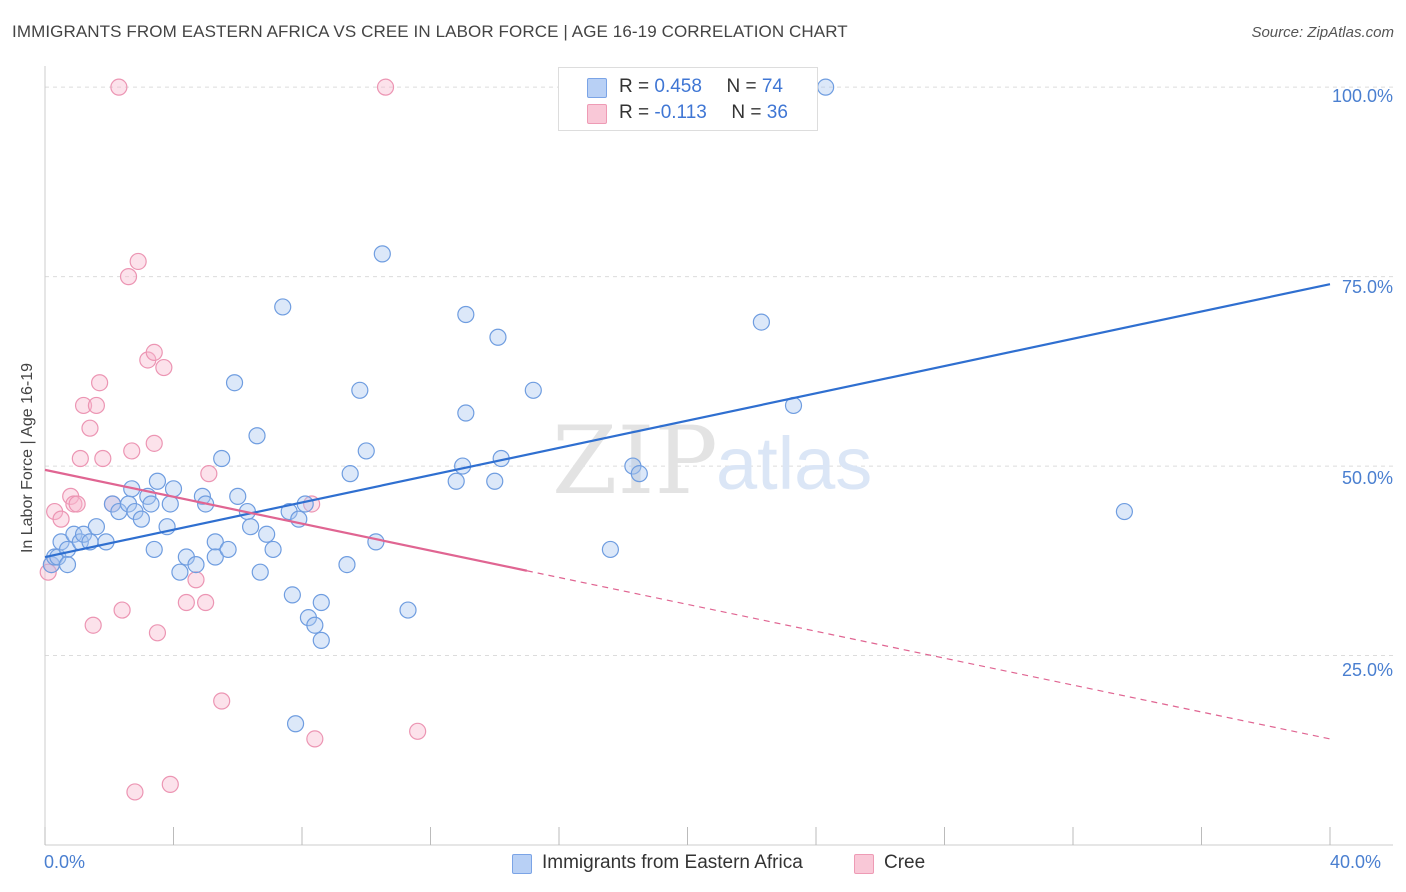  What do you see at coordinates (772, 86) in the screenshot?
I see `legend-n-value: 74` at bounding box center [772, 86].